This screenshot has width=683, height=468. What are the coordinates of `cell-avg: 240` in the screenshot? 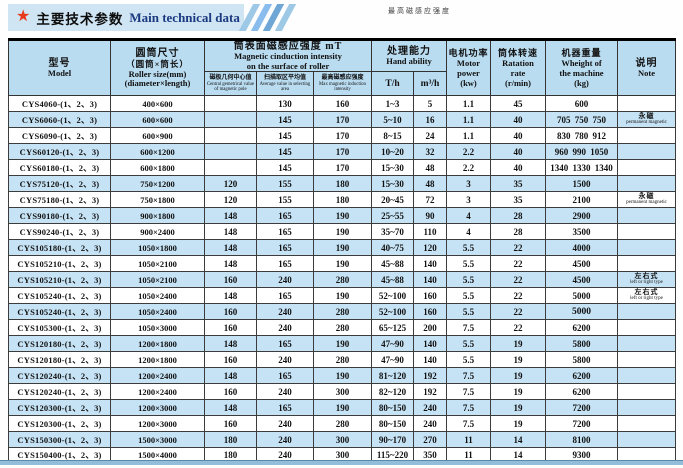 It's located at (285, 439).